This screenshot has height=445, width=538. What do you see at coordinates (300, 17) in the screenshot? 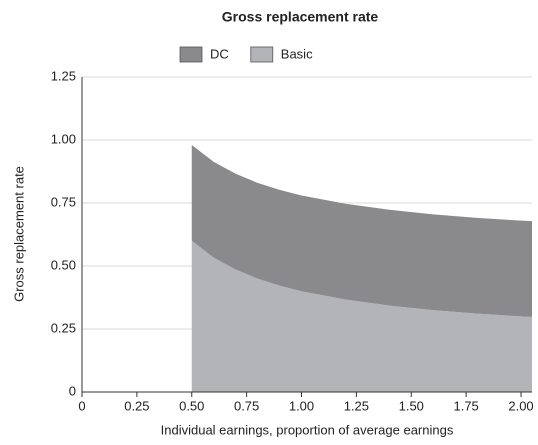
I see `chart-title: Gross replacement rate` at bounding box center [300, 17].